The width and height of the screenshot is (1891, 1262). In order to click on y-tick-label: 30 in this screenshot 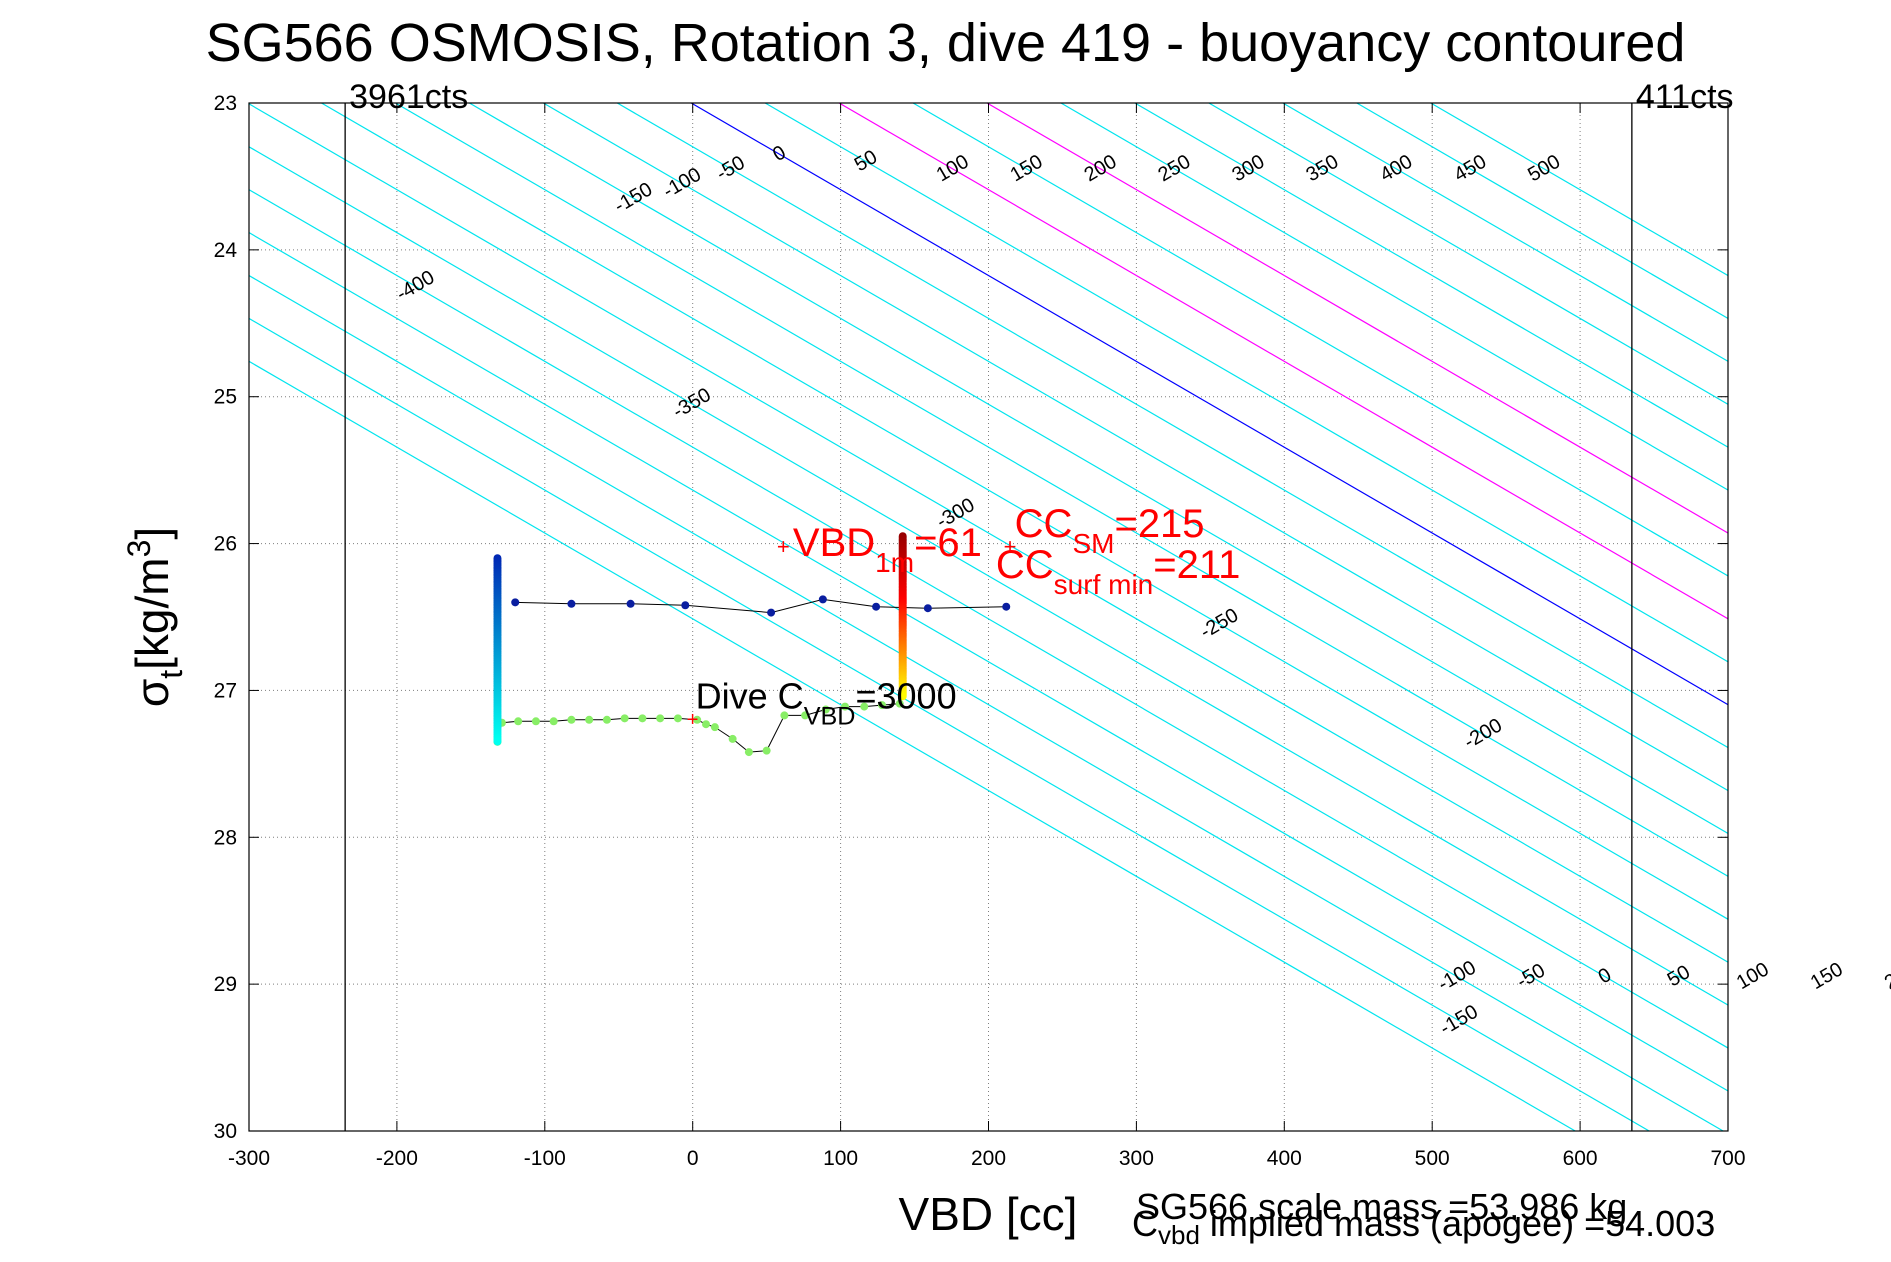, I will do `click(225, 1131)`.